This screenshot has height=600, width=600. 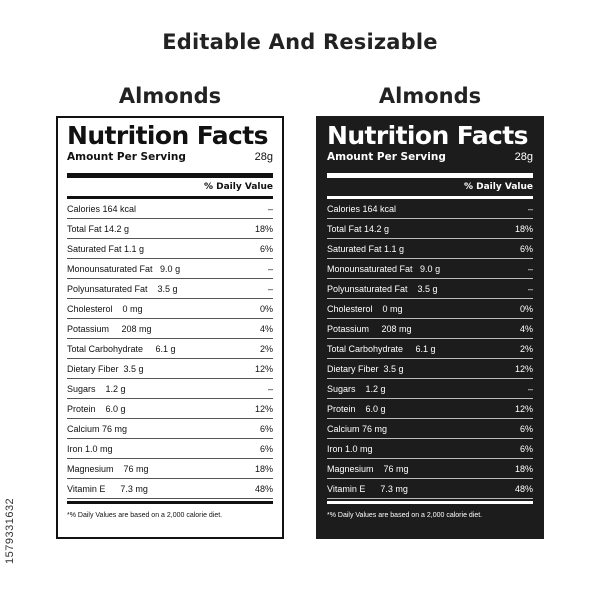 What do you see at coordinates (430, 409) in the screenshot?
I see `nutrient-row: Protein 6.0 g 12%` at bounding box center [430, 409].